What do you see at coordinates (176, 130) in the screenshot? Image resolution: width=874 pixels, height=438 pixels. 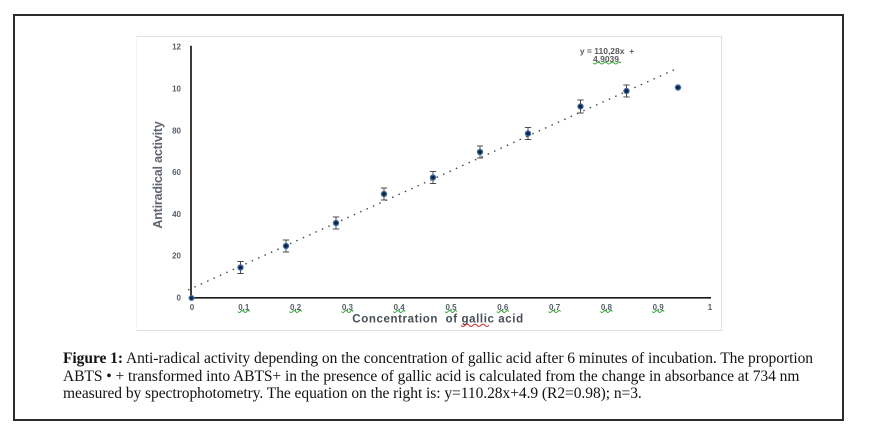 I see `svg-text: 80` at bounding box center [176, 130].